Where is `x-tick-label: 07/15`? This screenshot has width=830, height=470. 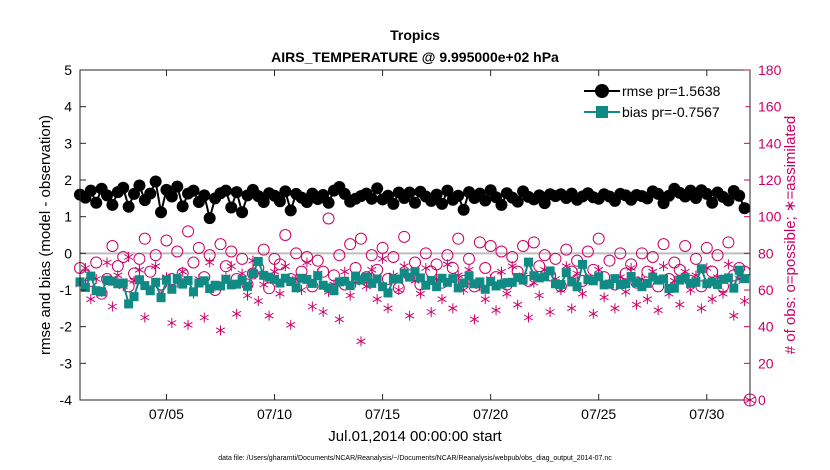
x-tick-label: 07/15 is located at coordinates (382, 414).